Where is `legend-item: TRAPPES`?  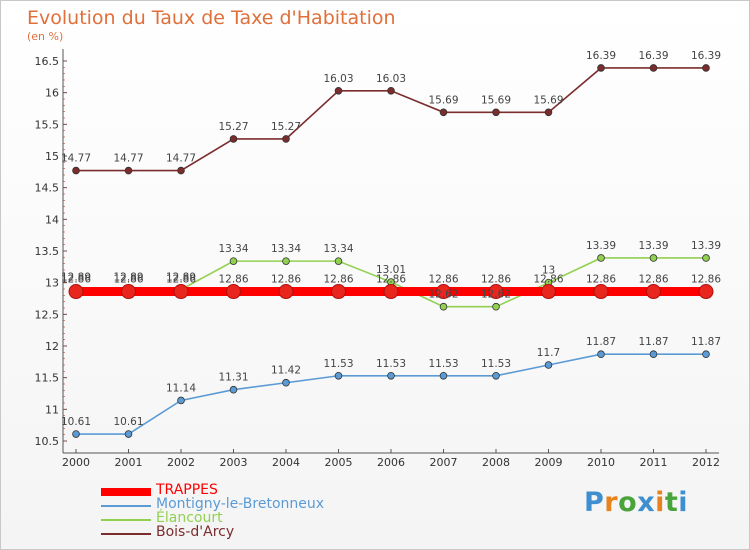
legend-item: TRAPPES is located at coordinates (231, 490).